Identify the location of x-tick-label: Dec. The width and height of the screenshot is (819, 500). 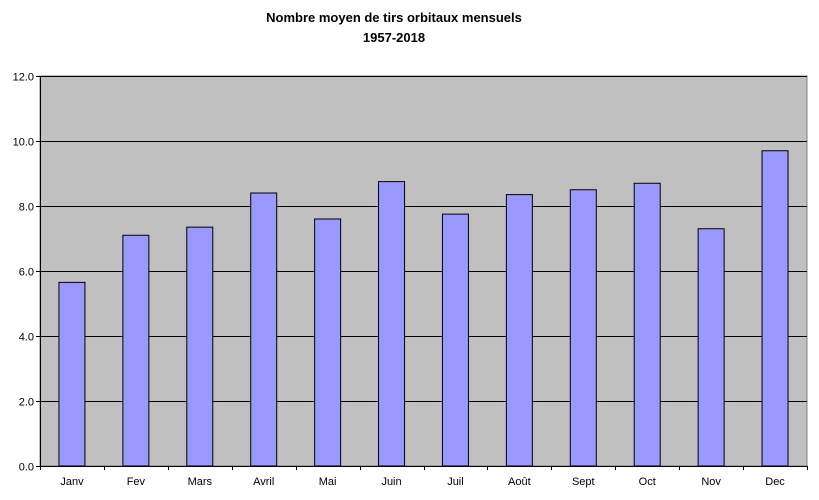
(775, 482).